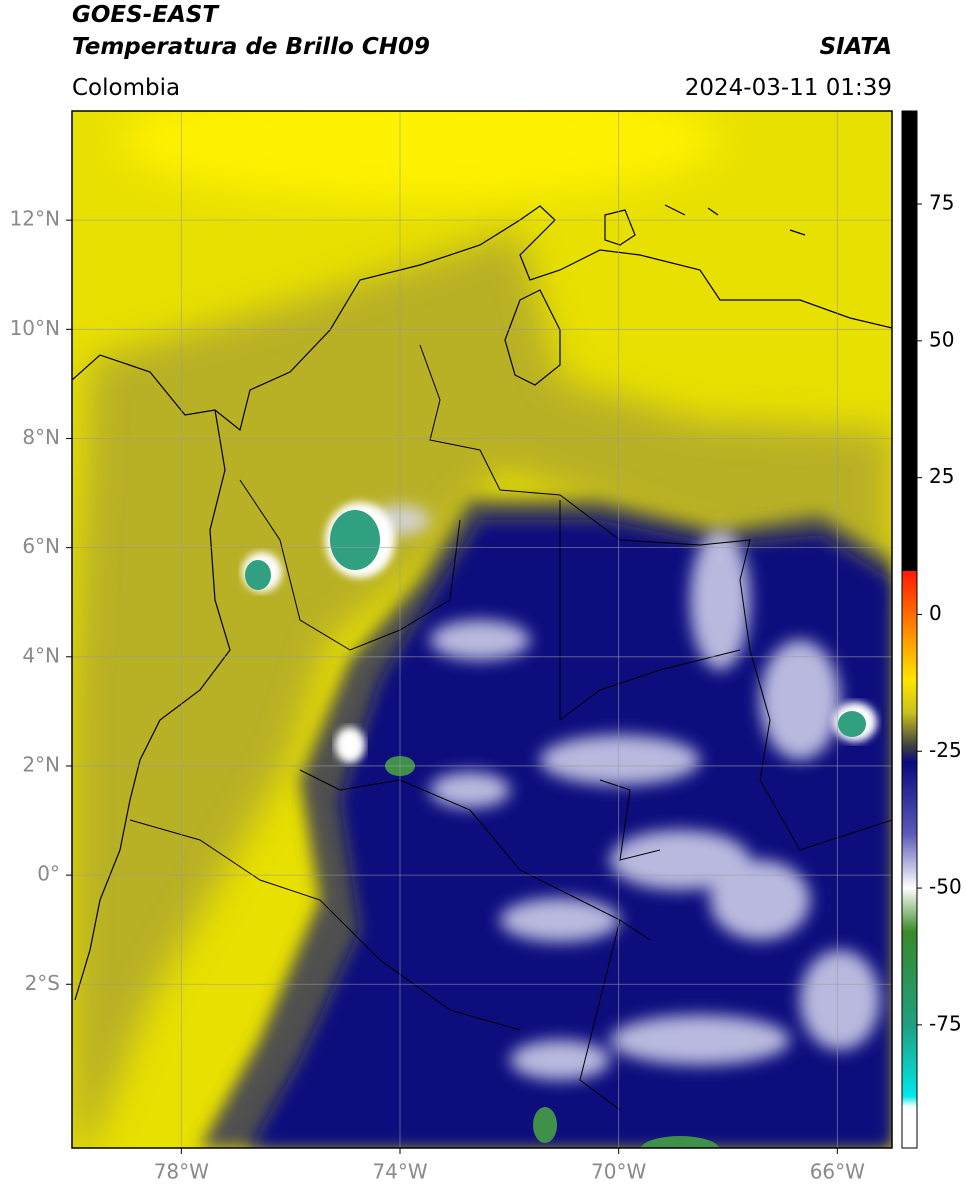 This screenshot has width=966, height=1190. Describe the element at coordinates (146, 15) in the screenshot. I see `title: GOES-EAST` at that location.